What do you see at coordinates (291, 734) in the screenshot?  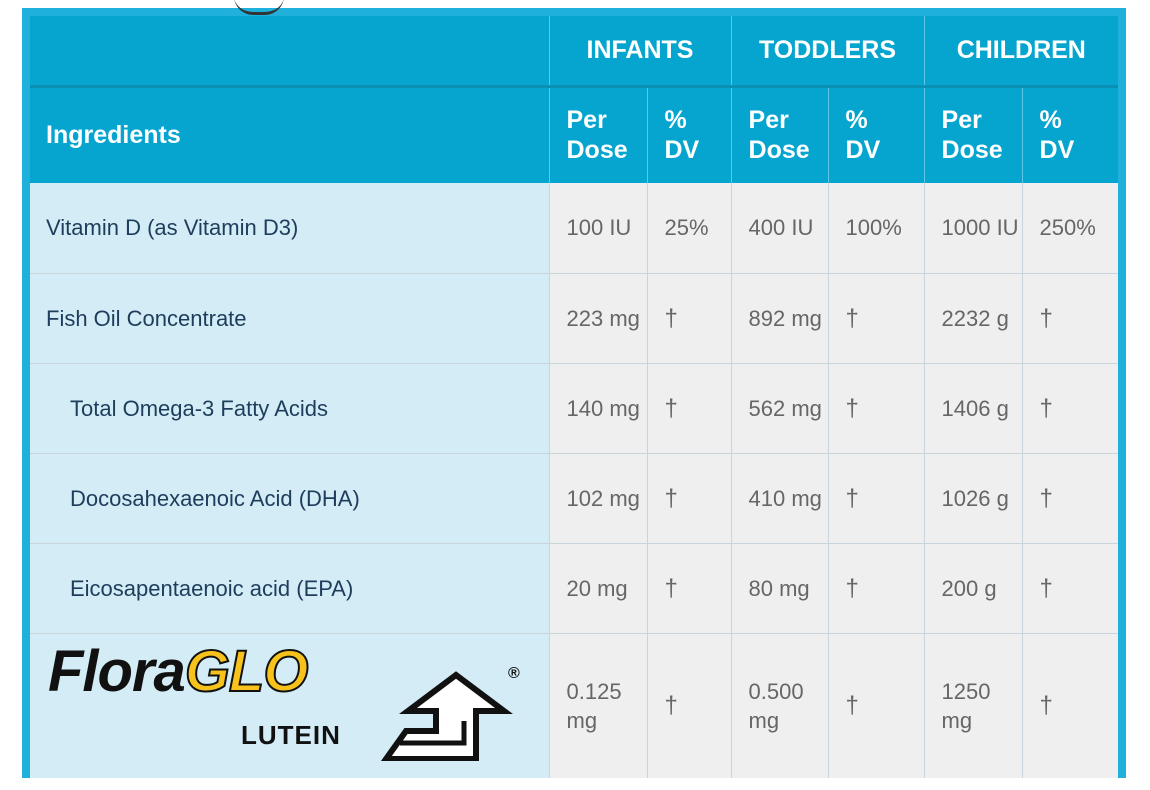 I see `logo-lutein-text: LUTEIN` at bounding box center [291, 734].